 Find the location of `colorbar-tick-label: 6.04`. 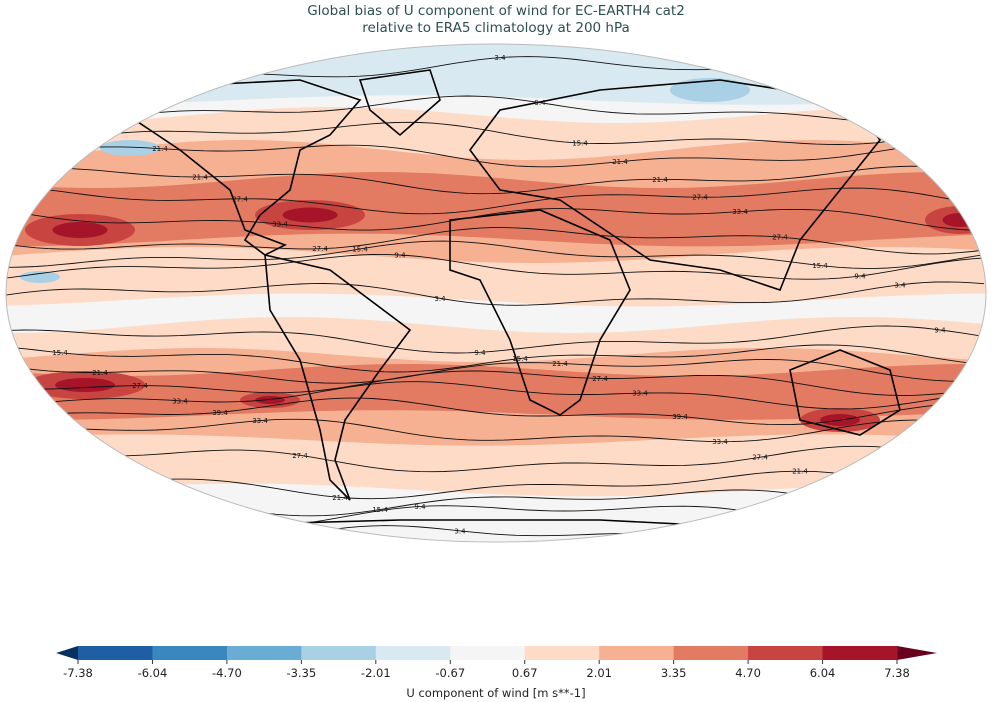

colorbar-tick-label: 6.04 is located at coordinates (823, 673).